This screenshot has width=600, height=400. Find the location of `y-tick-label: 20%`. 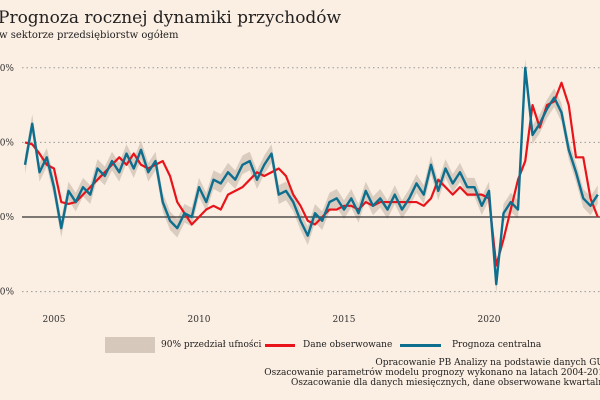

y-tick-label: 20% is located at coordinates (7, 143).